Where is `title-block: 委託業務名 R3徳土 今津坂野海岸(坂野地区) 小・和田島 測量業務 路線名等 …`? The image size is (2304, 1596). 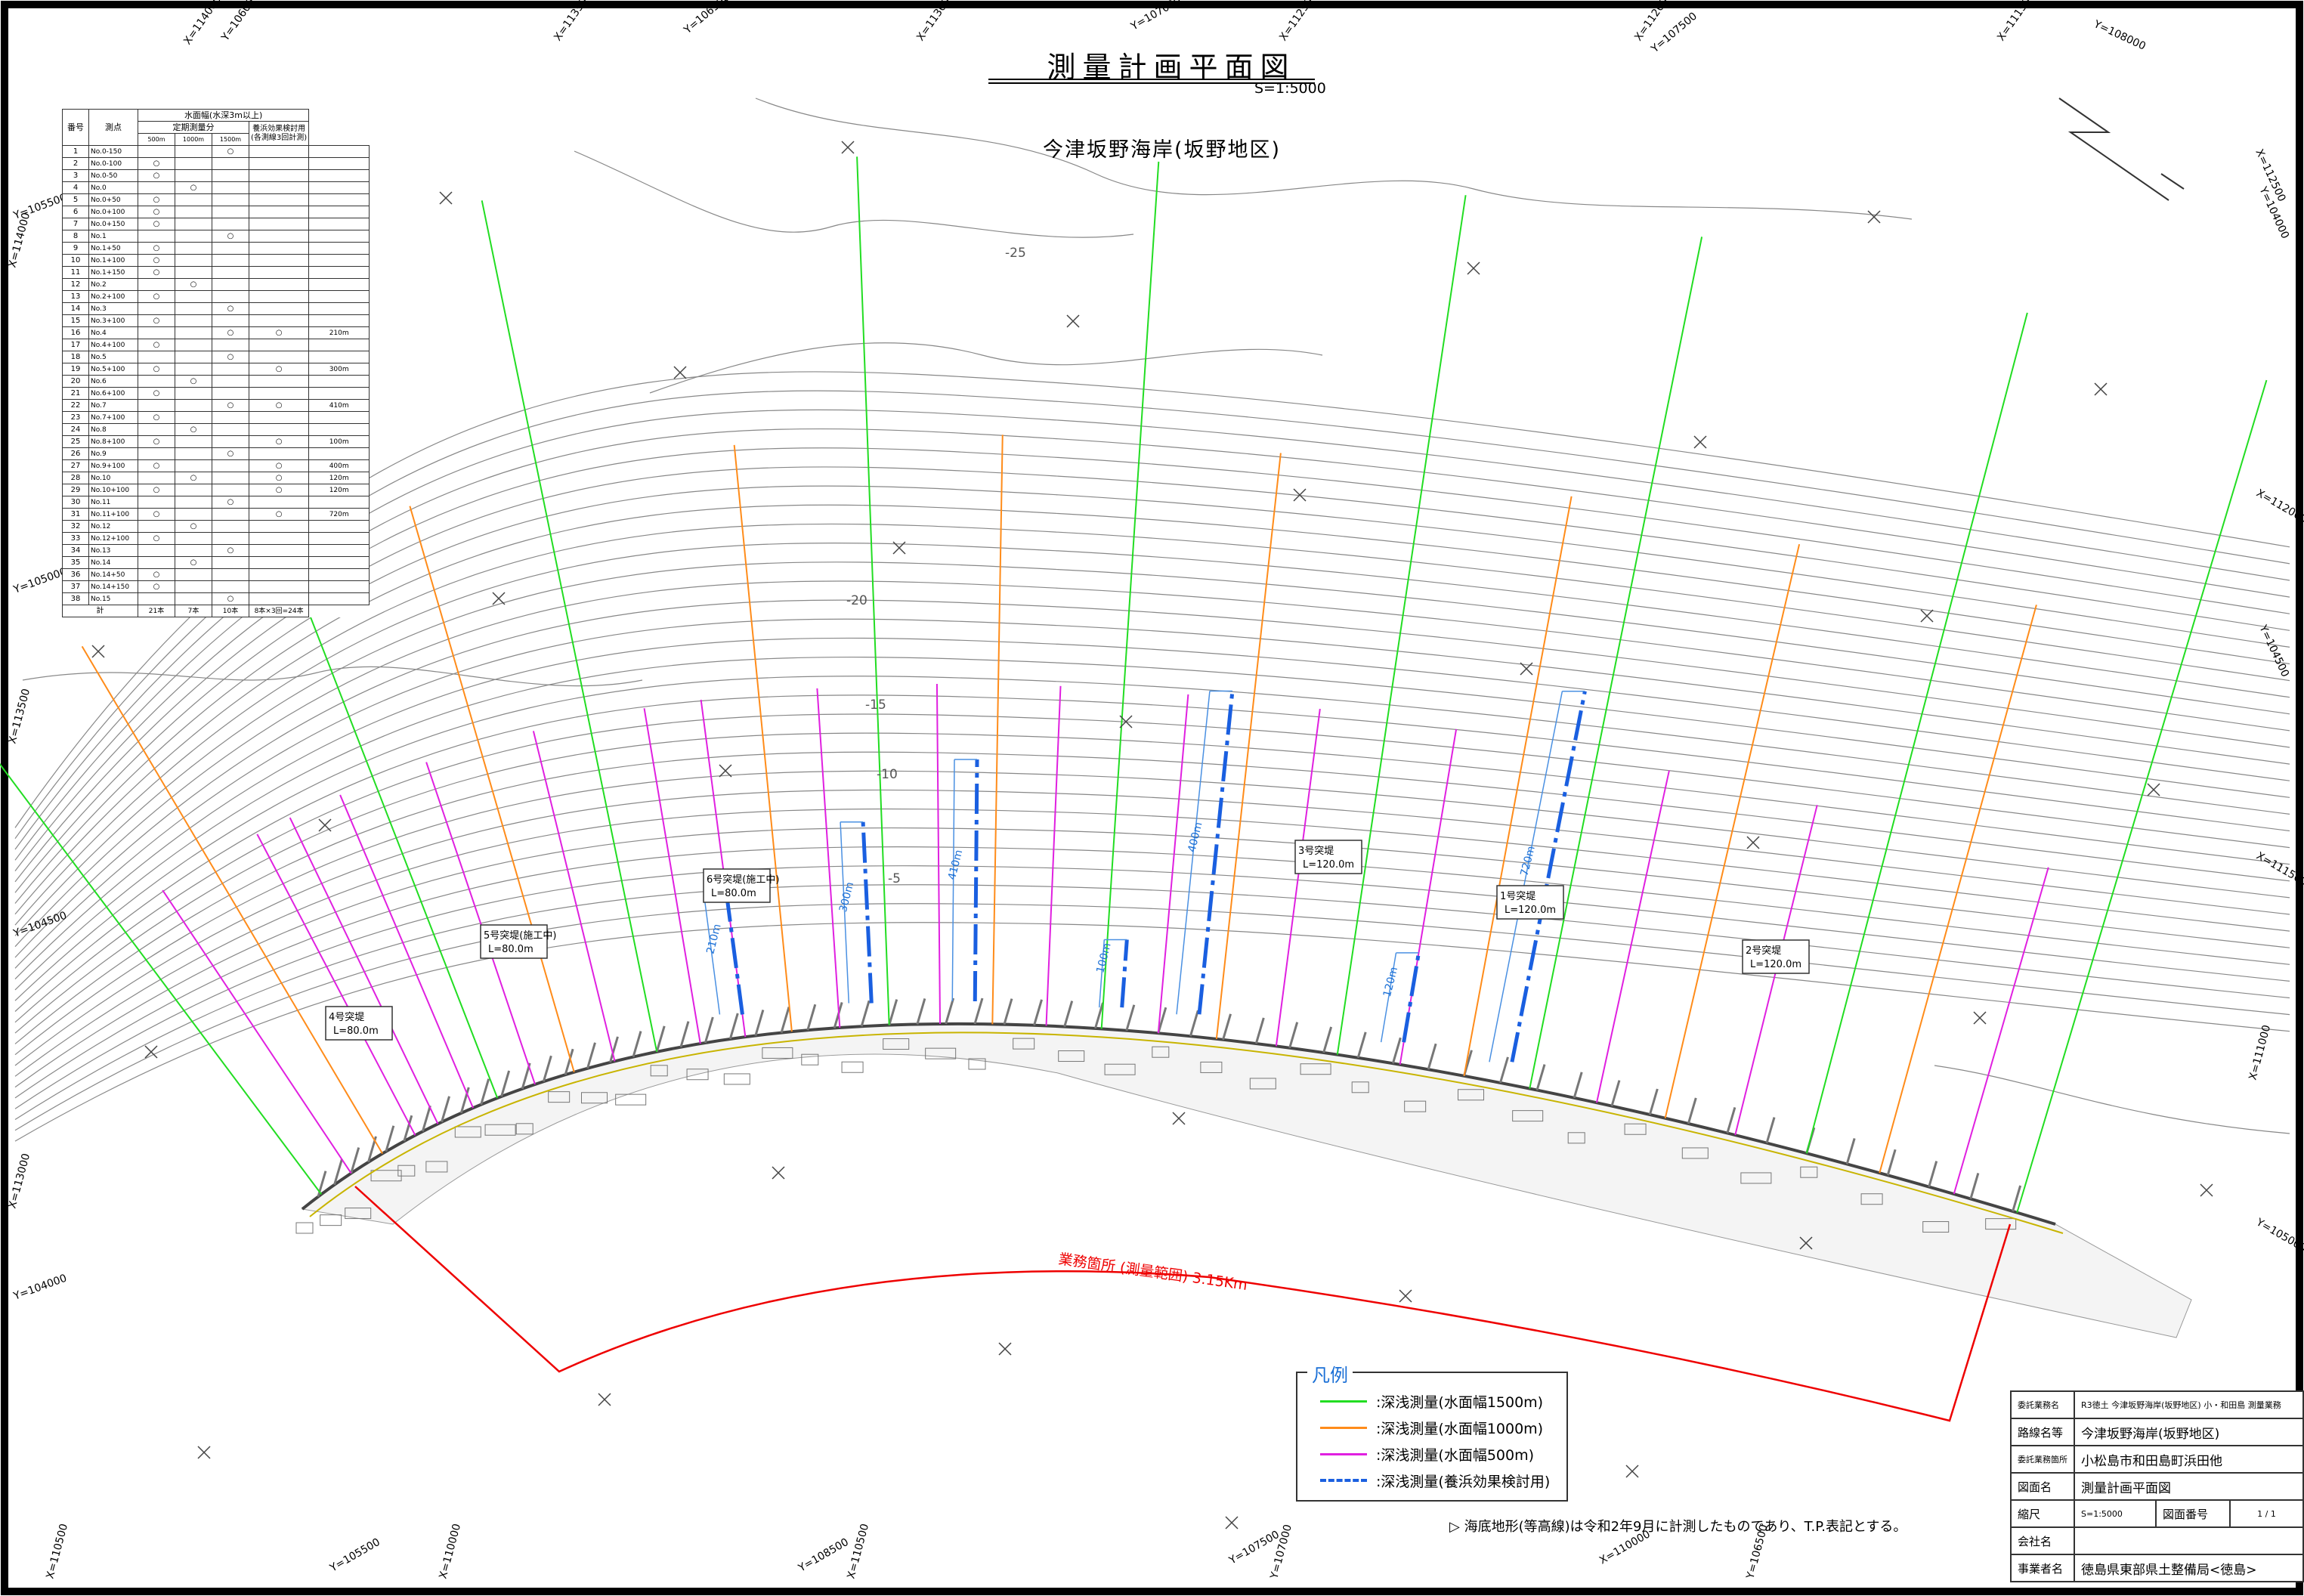
title-block: 委託業務名 R3徳土 今津坂野海岸(坂野地区) 小・和田島 測量業務 路線名等 … is located at coordinates (2157, 1486).